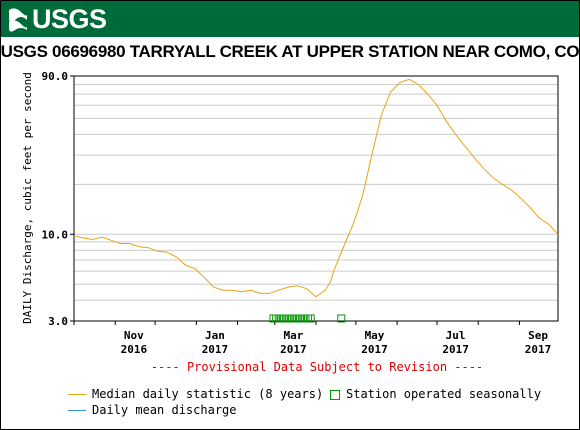  I want to click on usgs-wave-icon, so click(18, 20).